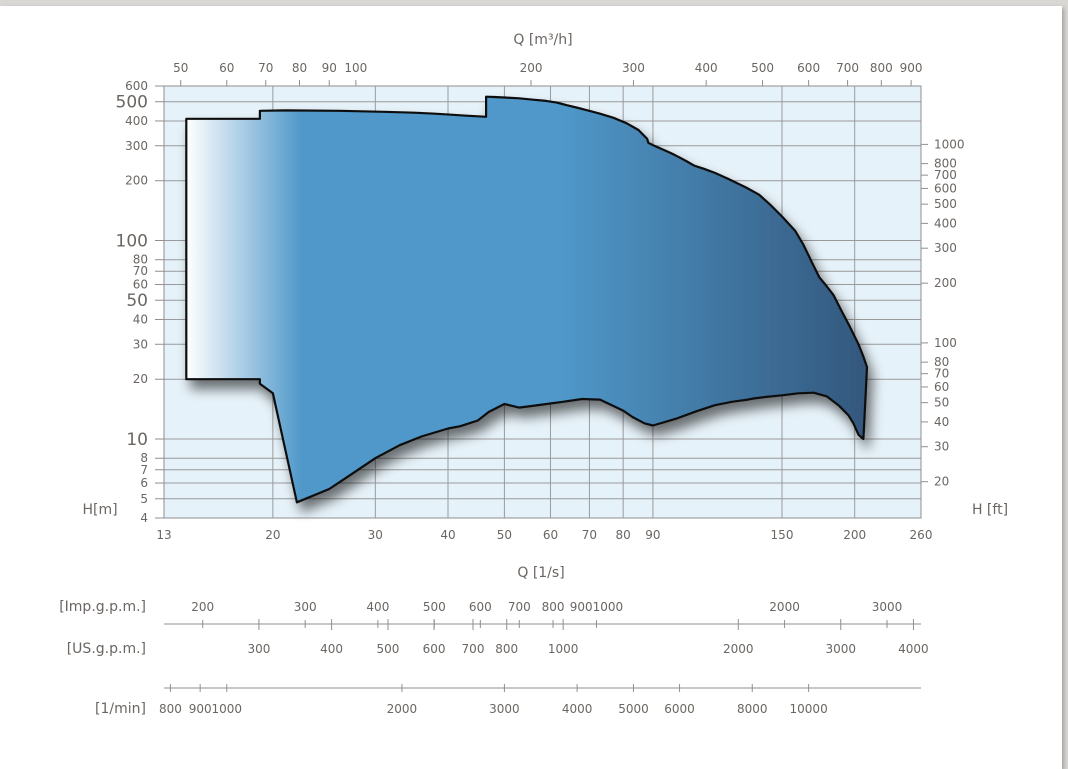 Image resolution: width=1068 pixels, height=769 pixels. Describe the element at coordinates (921, 535) in the screenshot. I see `x-tick-label: 260` at that location.